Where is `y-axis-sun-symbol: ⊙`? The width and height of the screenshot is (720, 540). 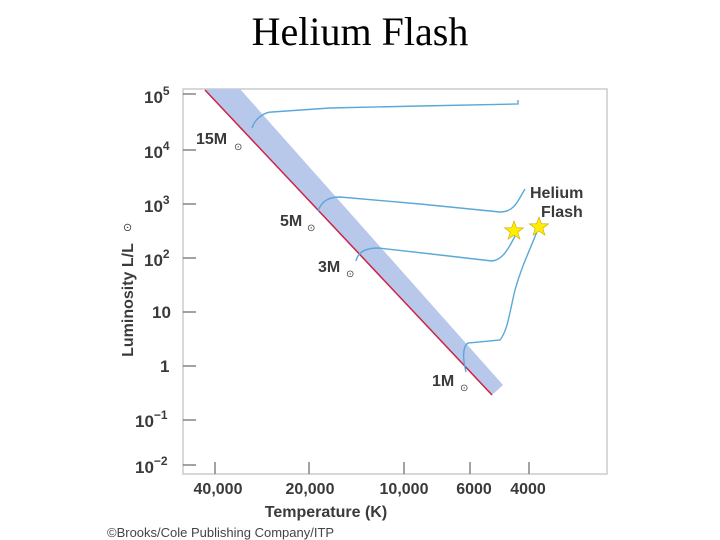
y-axis-sun-symbol: ⊙ is located at coordinates (128, 227).